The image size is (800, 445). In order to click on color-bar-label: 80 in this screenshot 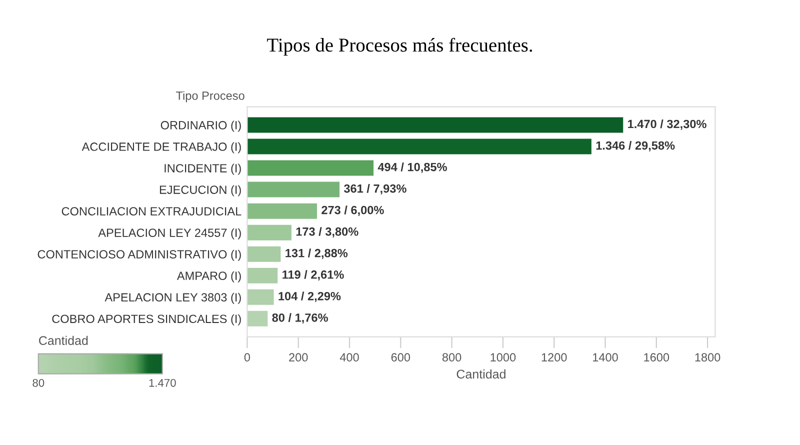, I will do `click(38, 382)`.